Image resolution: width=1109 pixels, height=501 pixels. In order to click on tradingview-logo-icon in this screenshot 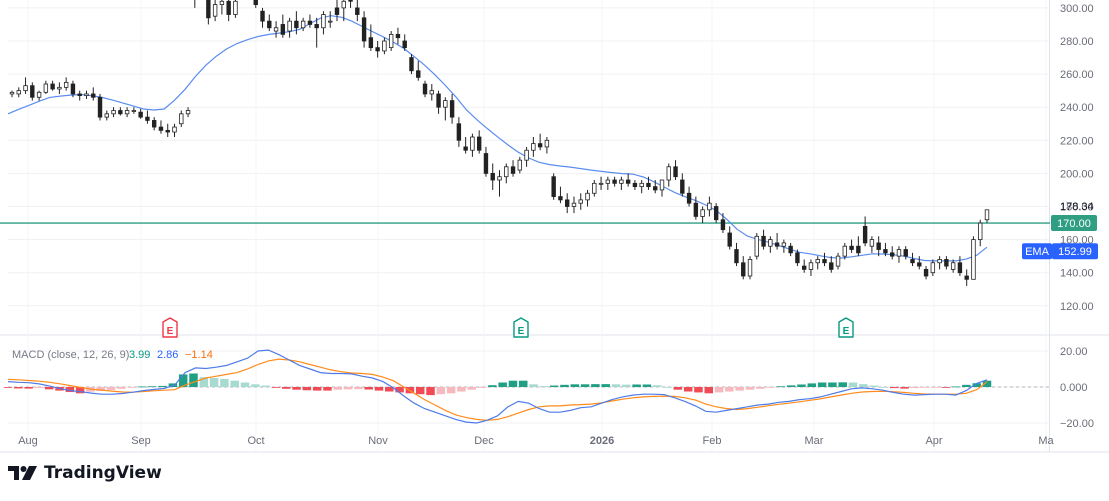, I will do `click(22, 473)`.